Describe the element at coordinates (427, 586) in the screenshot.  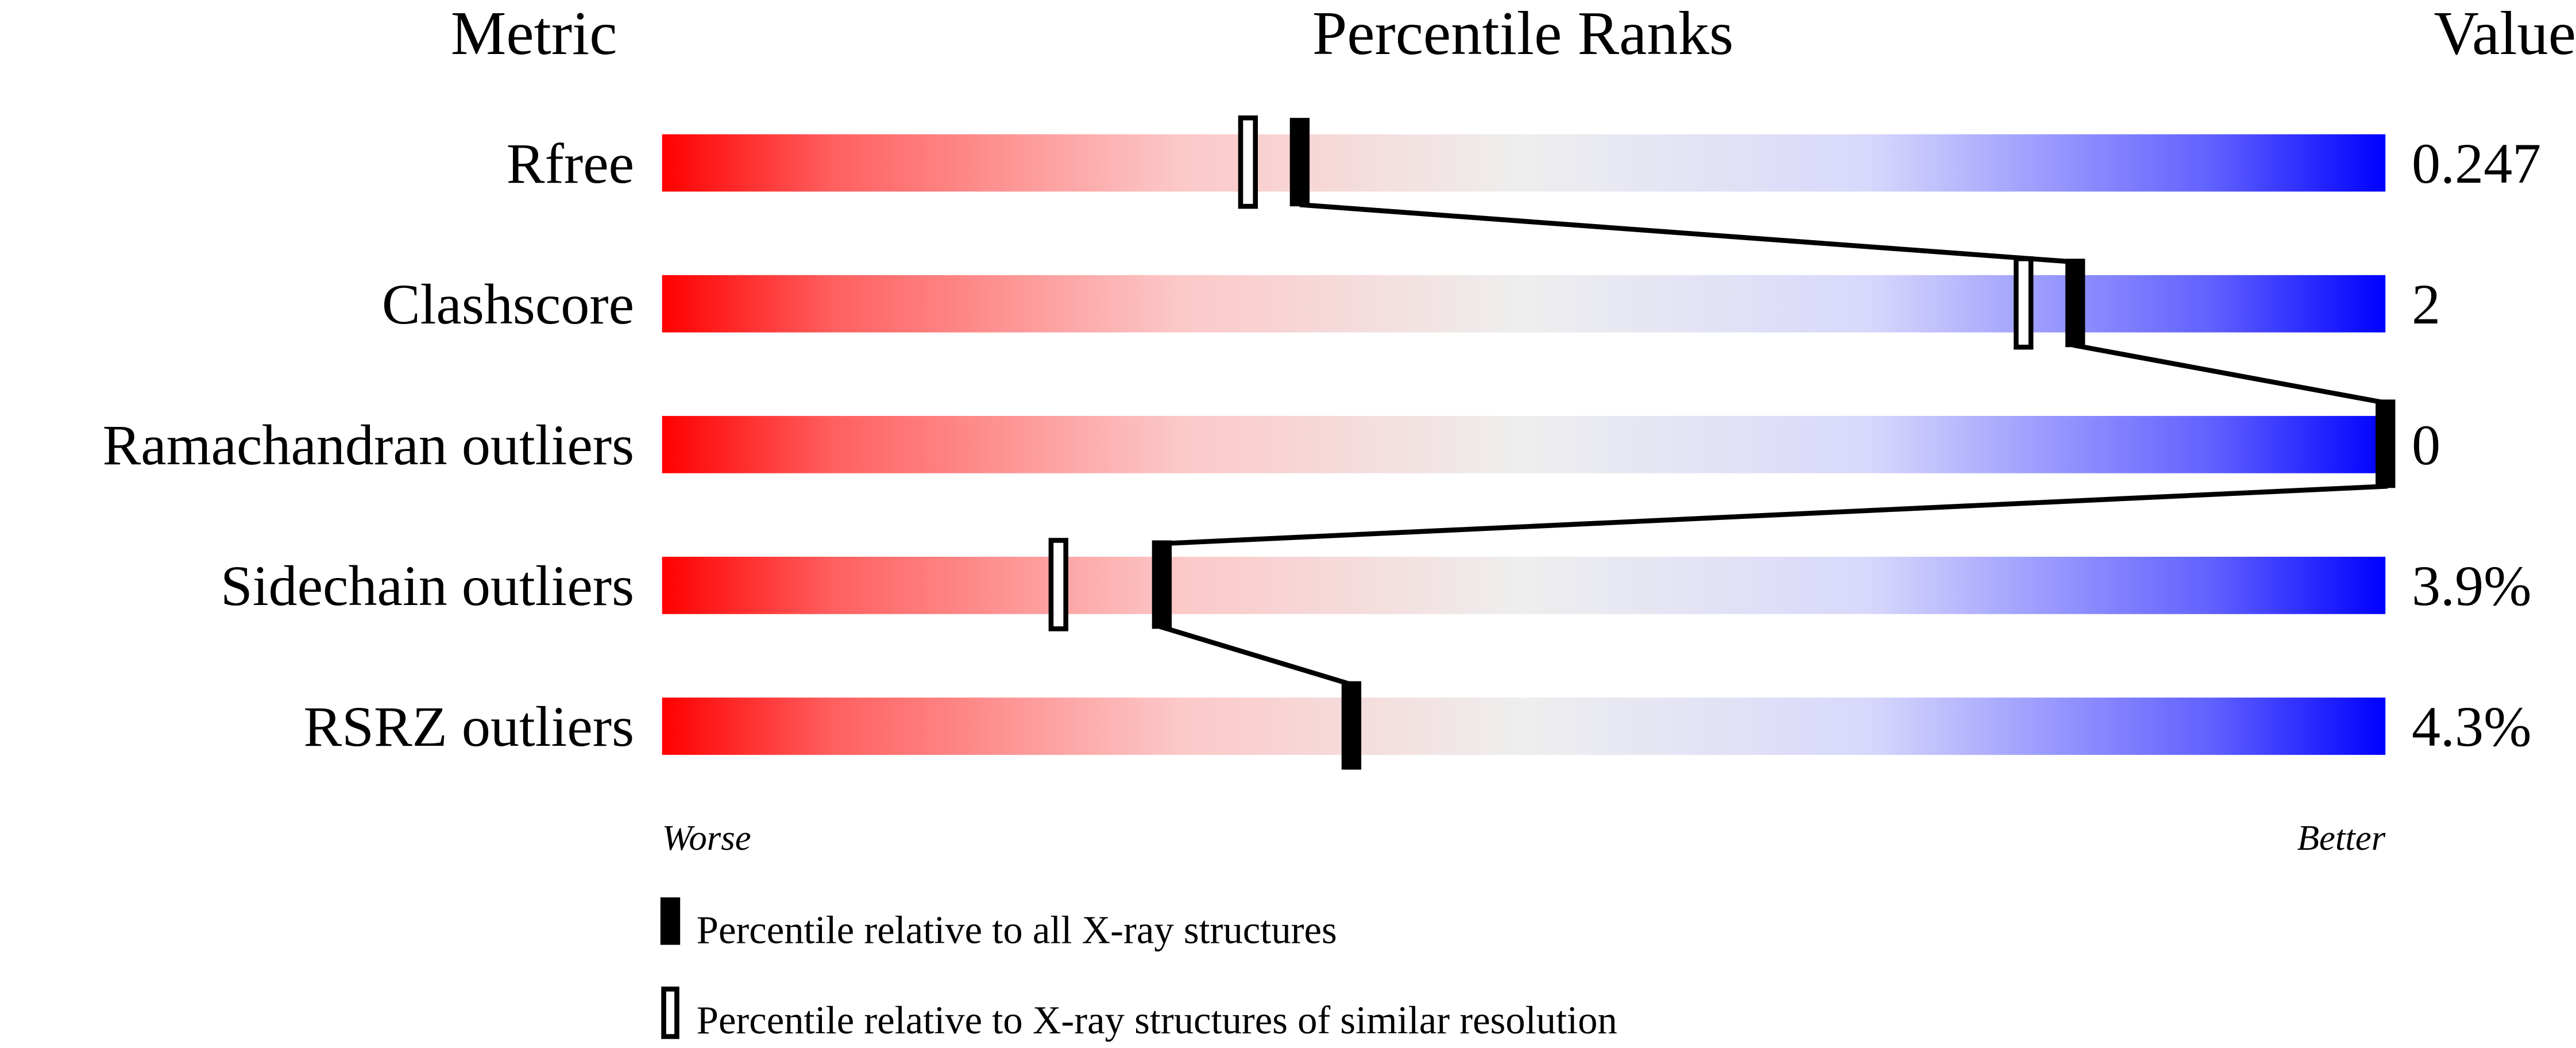
I see `metric-label-sidechain-outliers: Sidechain outliers` at that location.